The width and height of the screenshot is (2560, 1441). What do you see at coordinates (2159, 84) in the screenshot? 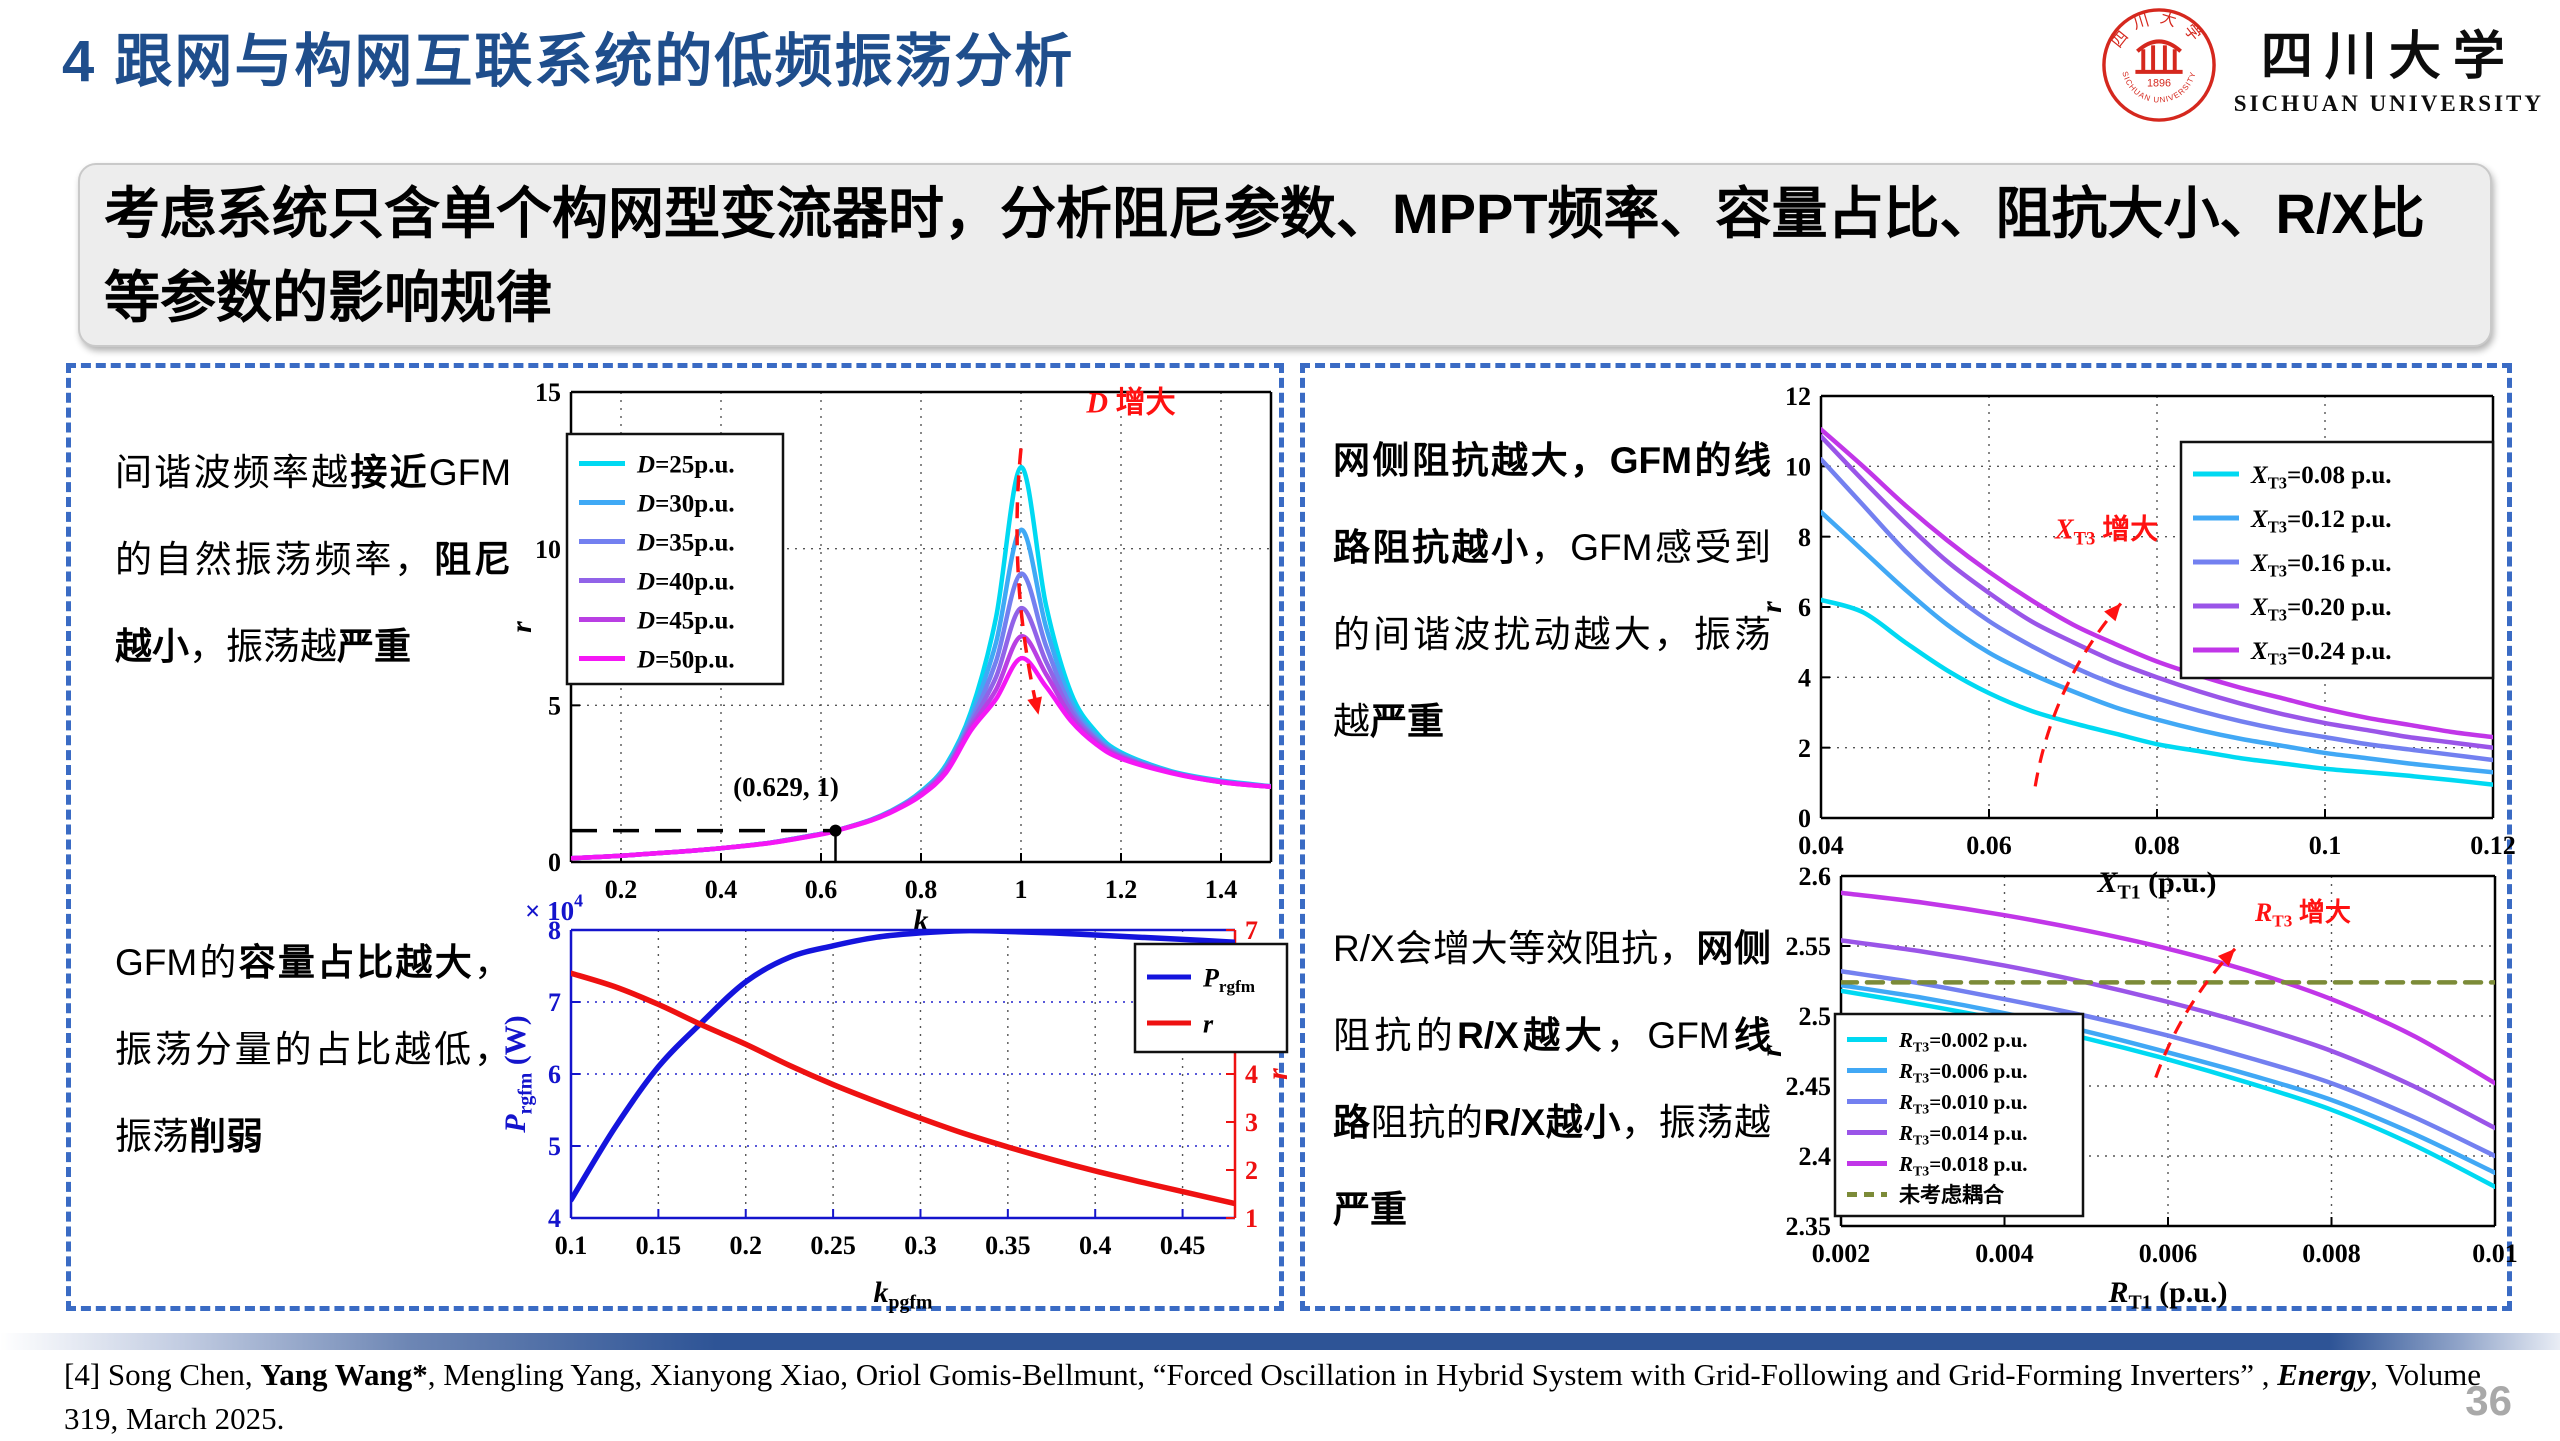
I see `seal-year-text: 1896` at bounding box center [2159, 84].